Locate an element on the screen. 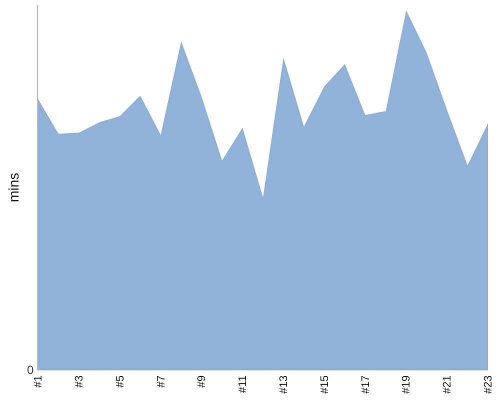  x-tick-label: #9 is located at coordinates (202, 381).